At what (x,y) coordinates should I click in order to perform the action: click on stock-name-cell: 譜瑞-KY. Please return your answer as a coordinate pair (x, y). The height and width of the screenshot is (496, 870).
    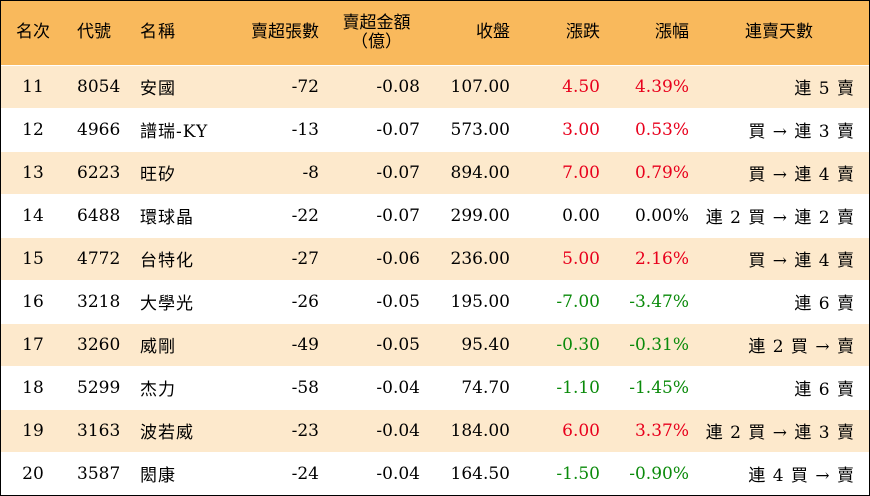
    Looking at the image, I should click on (174, 132).